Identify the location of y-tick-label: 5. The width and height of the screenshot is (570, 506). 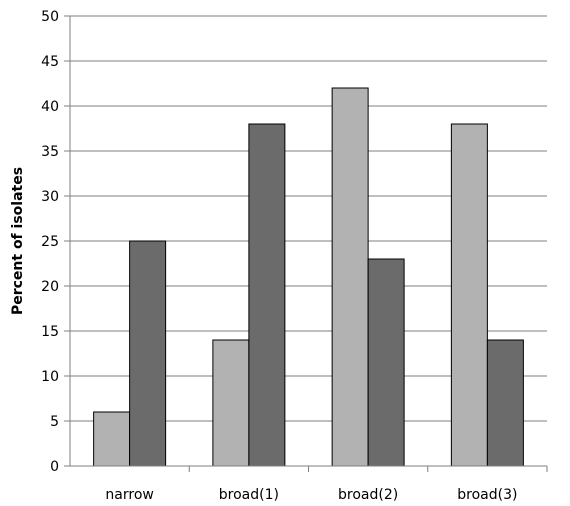
(54, 422).